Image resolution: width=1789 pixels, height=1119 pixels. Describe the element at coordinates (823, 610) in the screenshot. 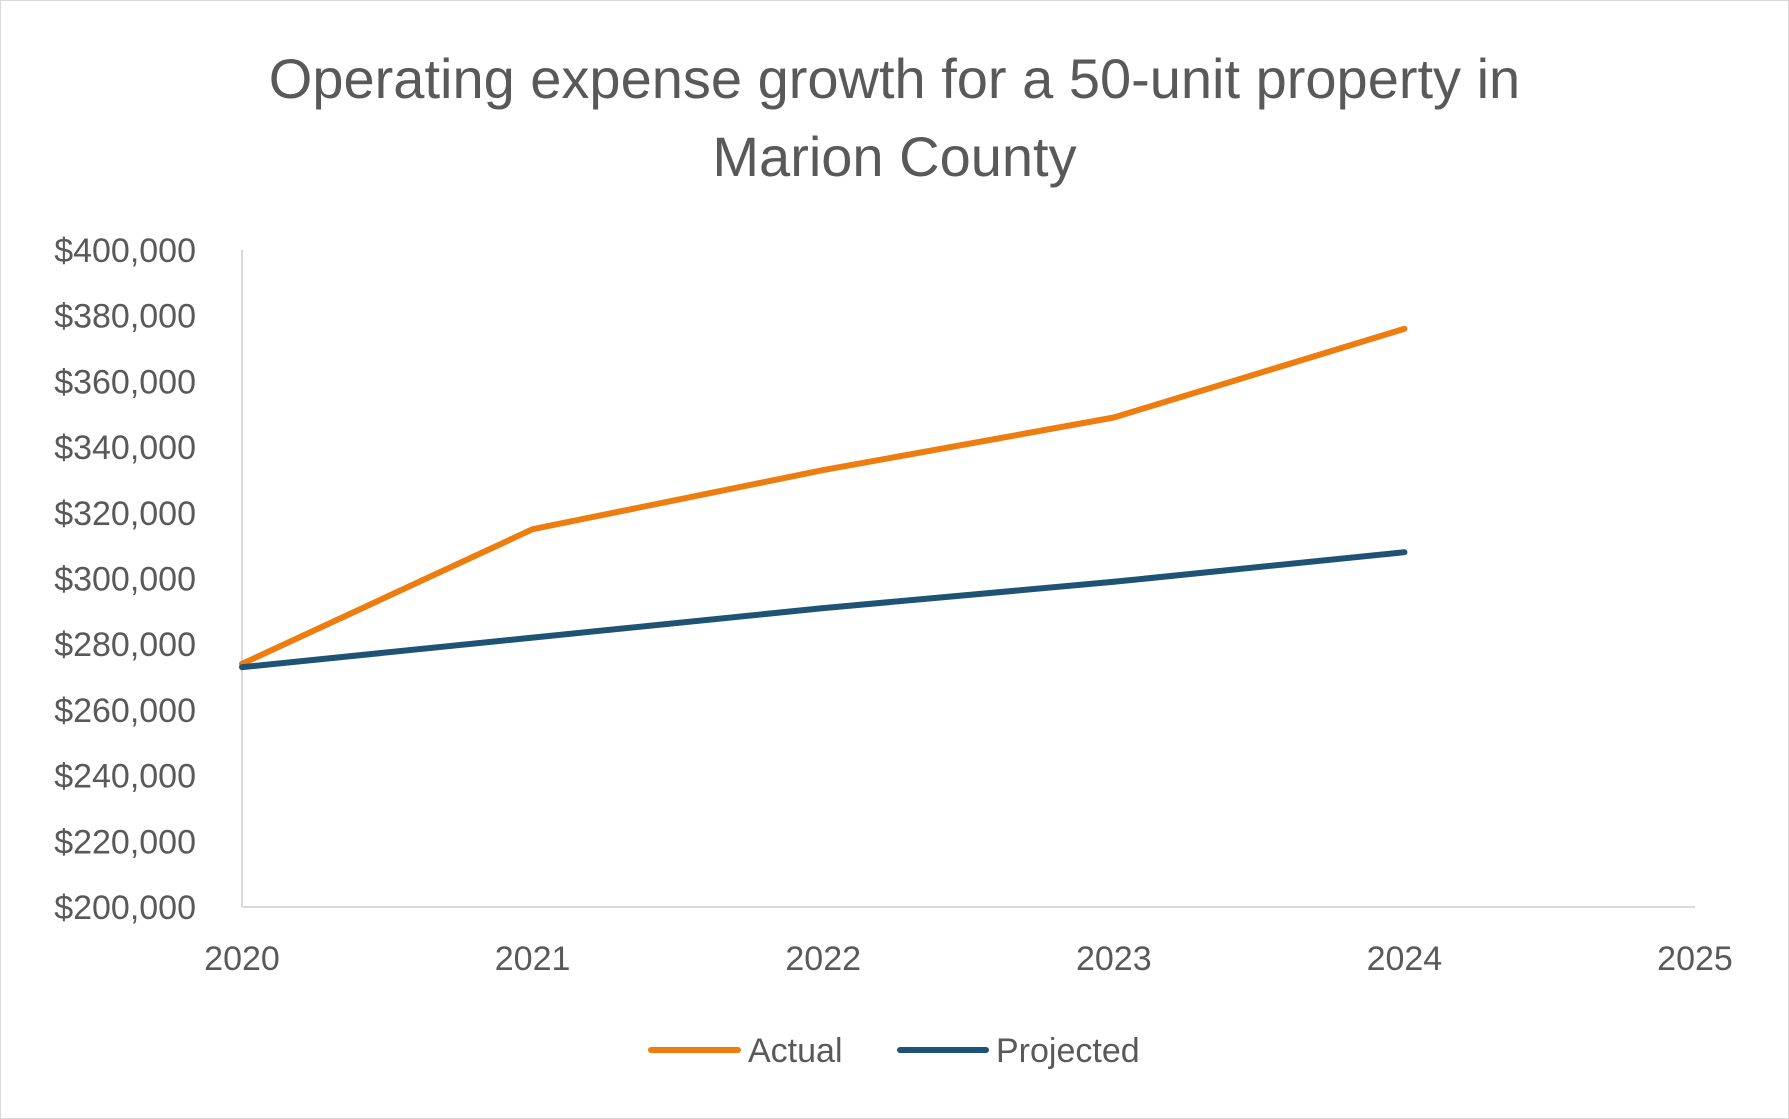

I see `series-line-projected` at that location.